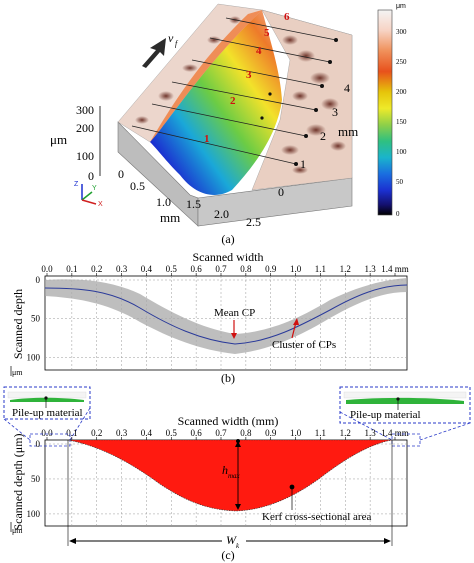 This screenshot has width=474, height=563. I want to click on profile-number: 4, so click(259, 51).